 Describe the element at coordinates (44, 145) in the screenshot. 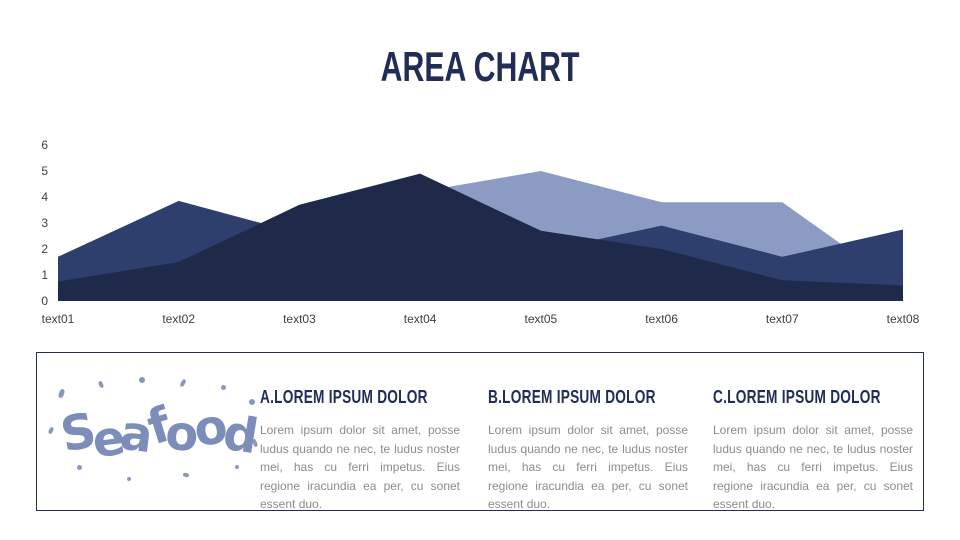

I see `y-tick-label: 6` at that location.